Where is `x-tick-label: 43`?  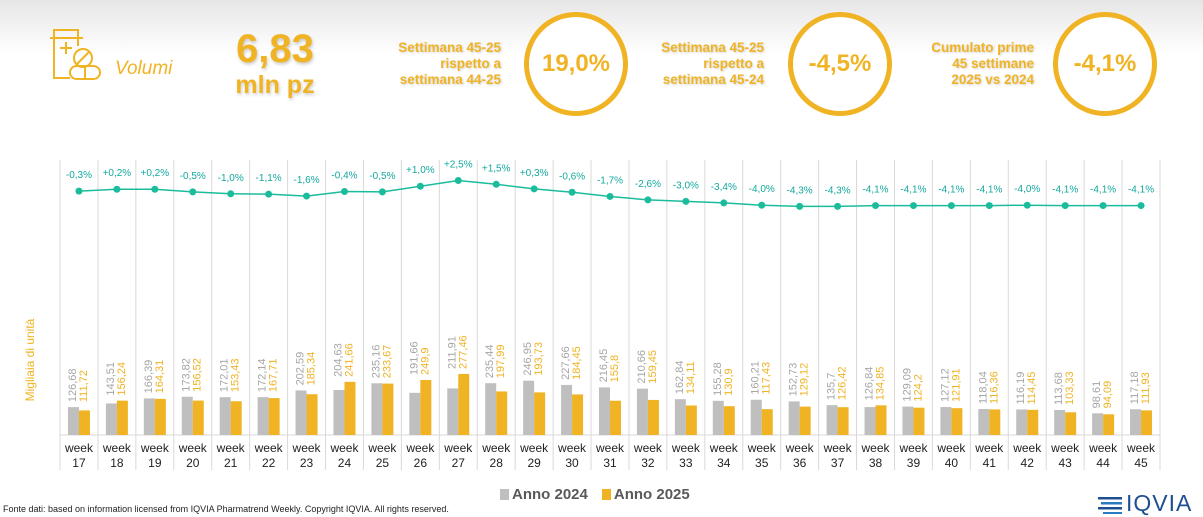
x-tick-label: 43 is located at coordinates (1065, 463).